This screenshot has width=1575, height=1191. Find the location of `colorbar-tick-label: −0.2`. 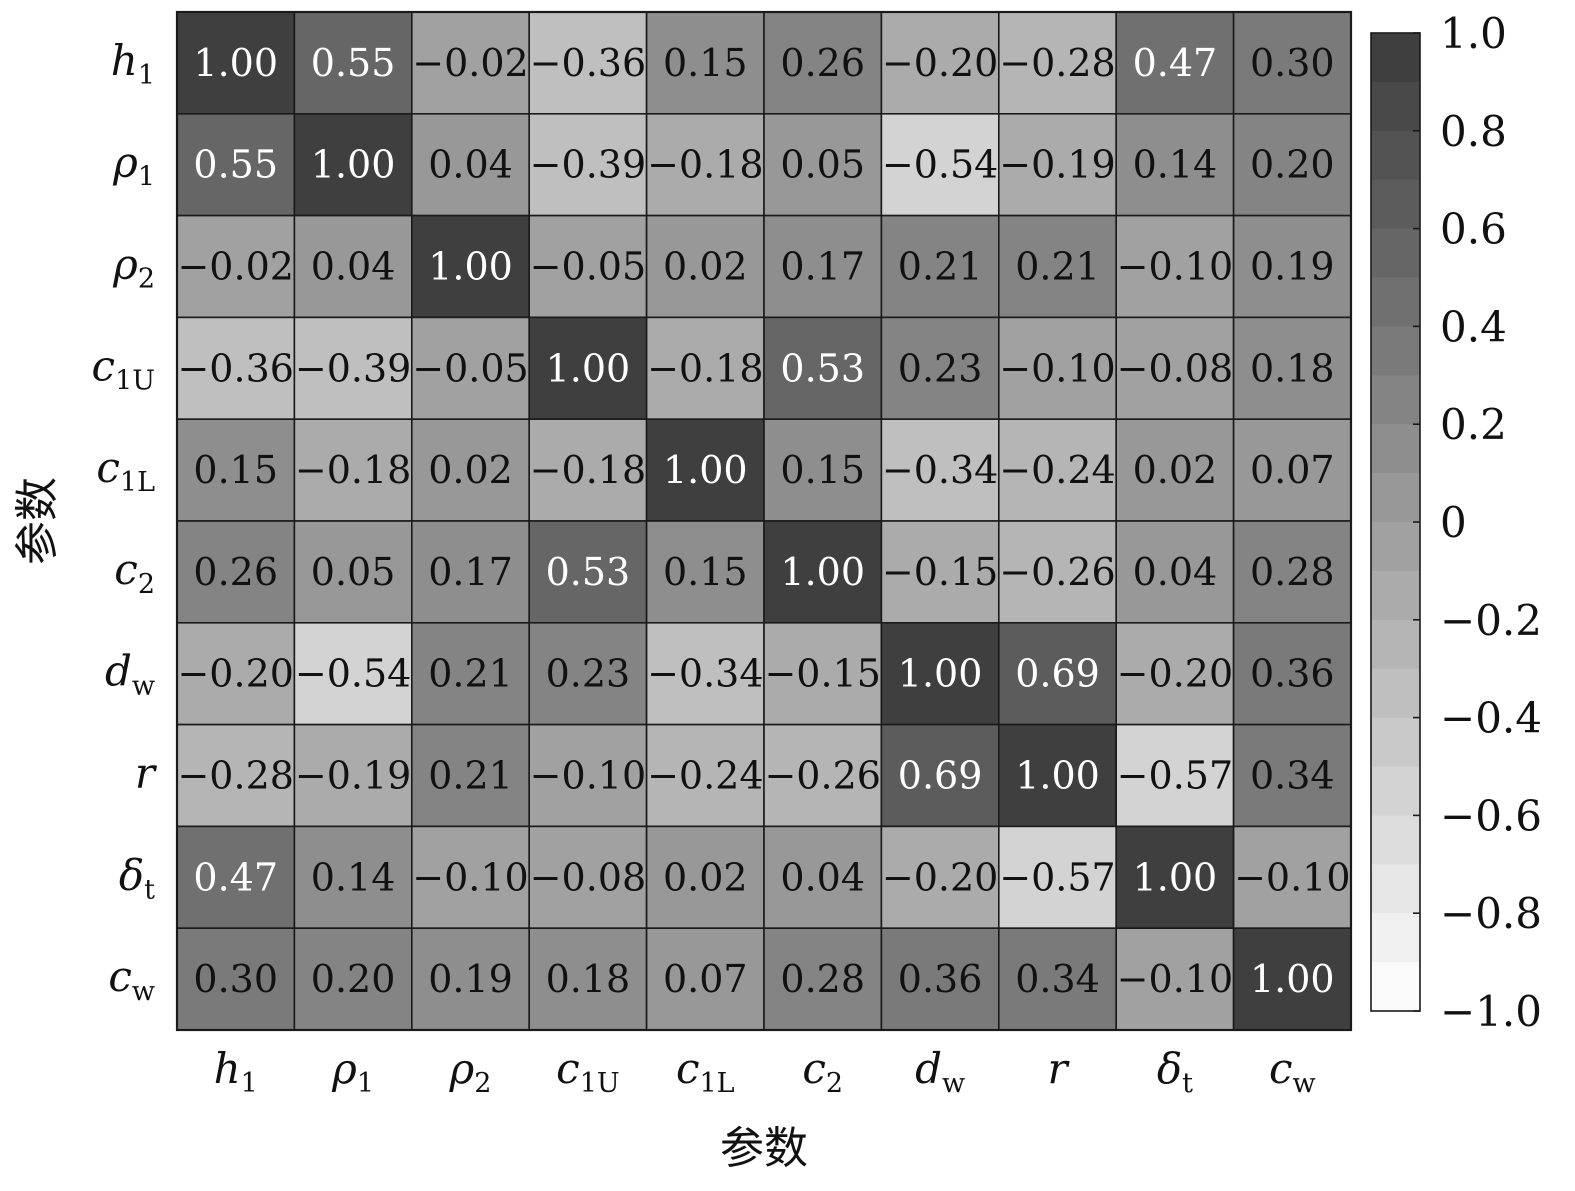

colorbar-tick-label: −0.2 is located at coordinates (1491, 620).